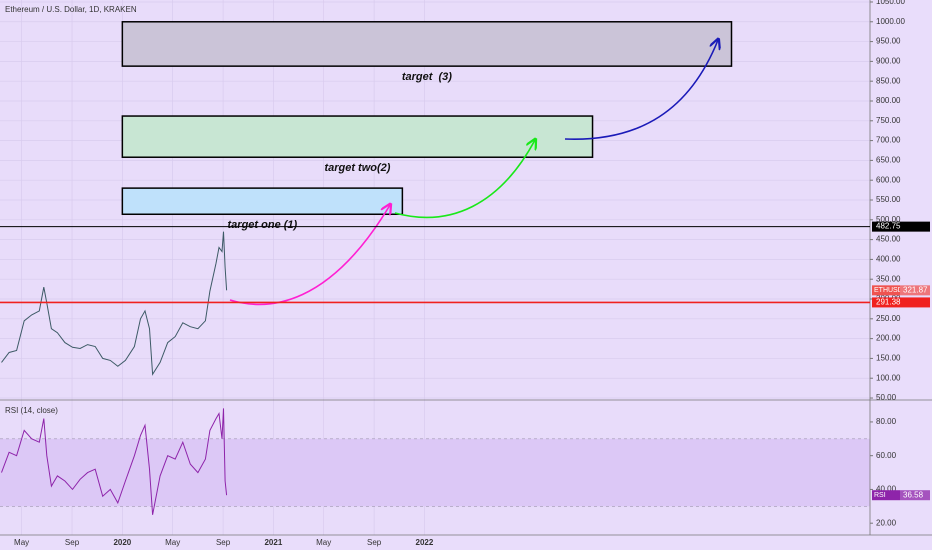  I want to click on y-tick-label: 150.00, so click(888, 358).